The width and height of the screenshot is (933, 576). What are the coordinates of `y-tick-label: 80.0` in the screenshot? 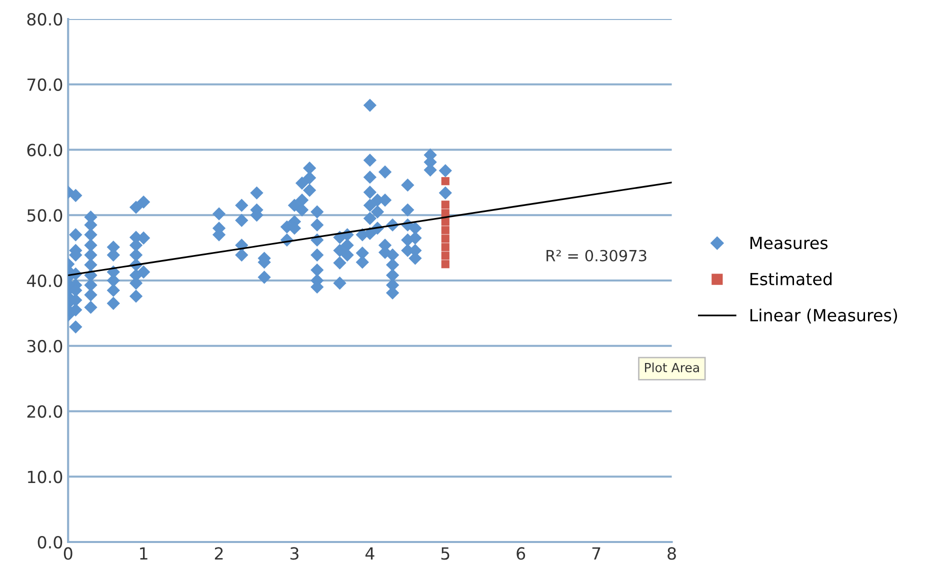 It's located at (44, 19).